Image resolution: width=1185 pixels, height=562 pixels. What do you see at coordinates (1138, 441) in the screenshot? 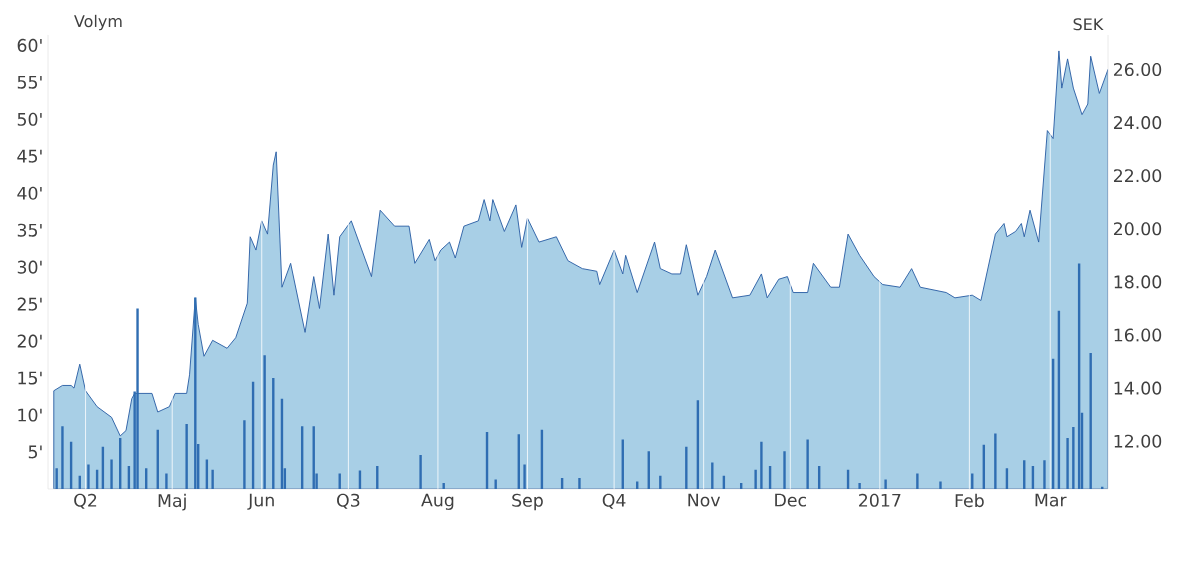
I see `y2-tick-label: 12.00` at bounding box center [1138, 441].